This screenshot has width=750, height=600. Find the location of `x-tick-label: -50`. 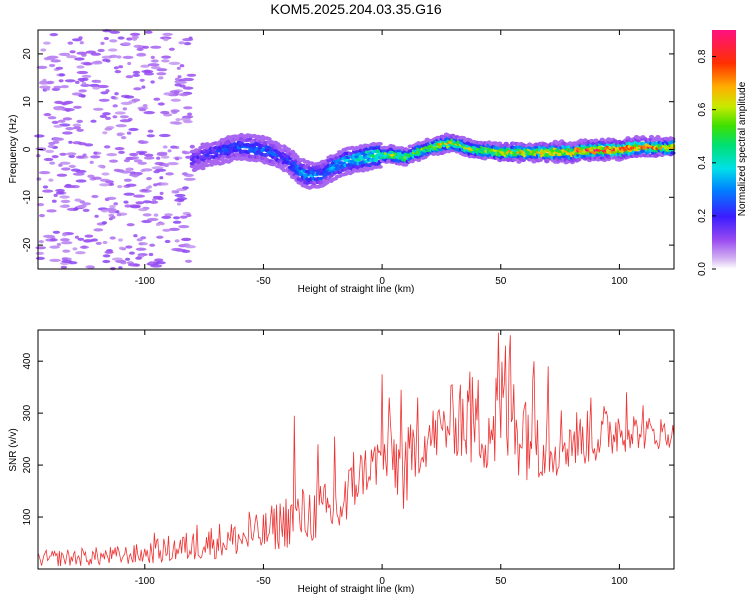

x-tick-label: -50 is located at coordinates (263, 581).